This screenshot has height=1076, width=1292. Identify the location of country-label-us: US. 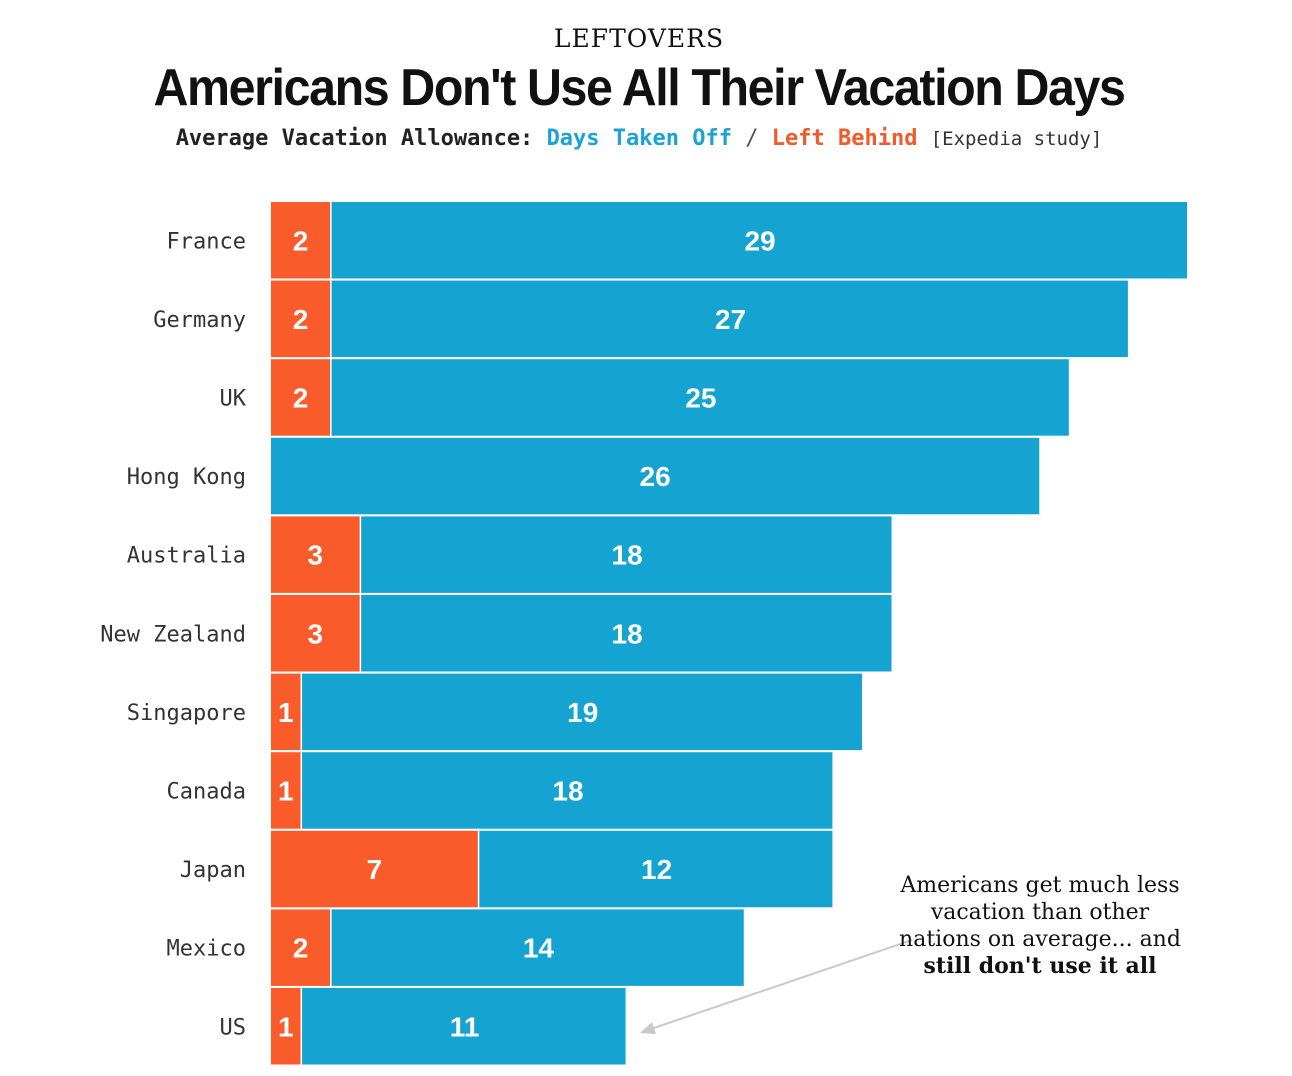
(233, 1027).